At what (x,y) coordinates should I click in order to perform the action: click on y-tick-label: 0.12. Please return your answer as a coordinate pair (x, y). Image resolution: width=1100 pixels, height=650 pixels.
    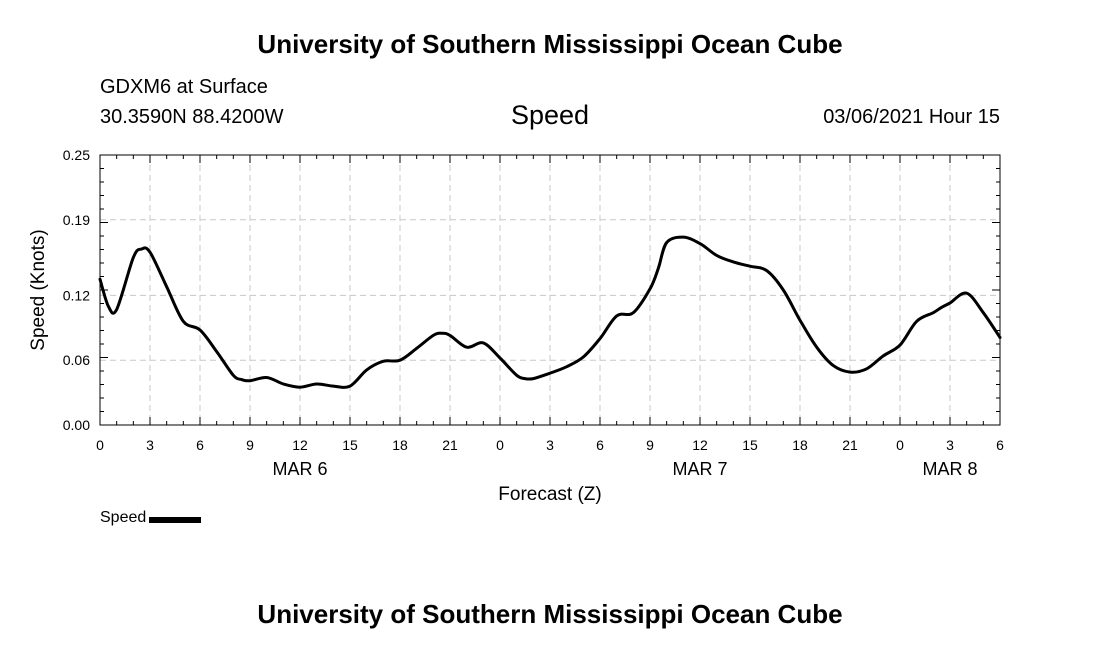
    Looking at the image, I should click on (76, 295).